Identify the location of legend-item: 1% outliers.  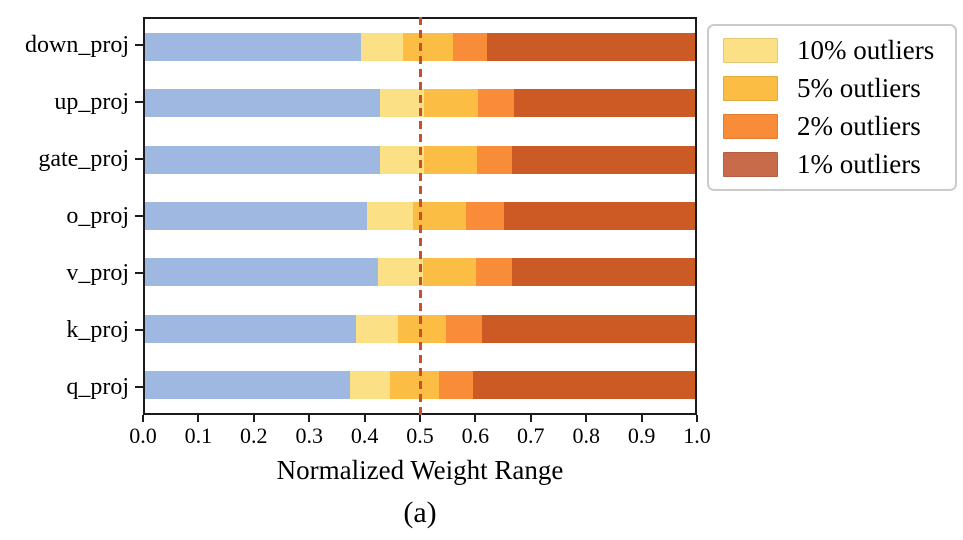
(833, 164).